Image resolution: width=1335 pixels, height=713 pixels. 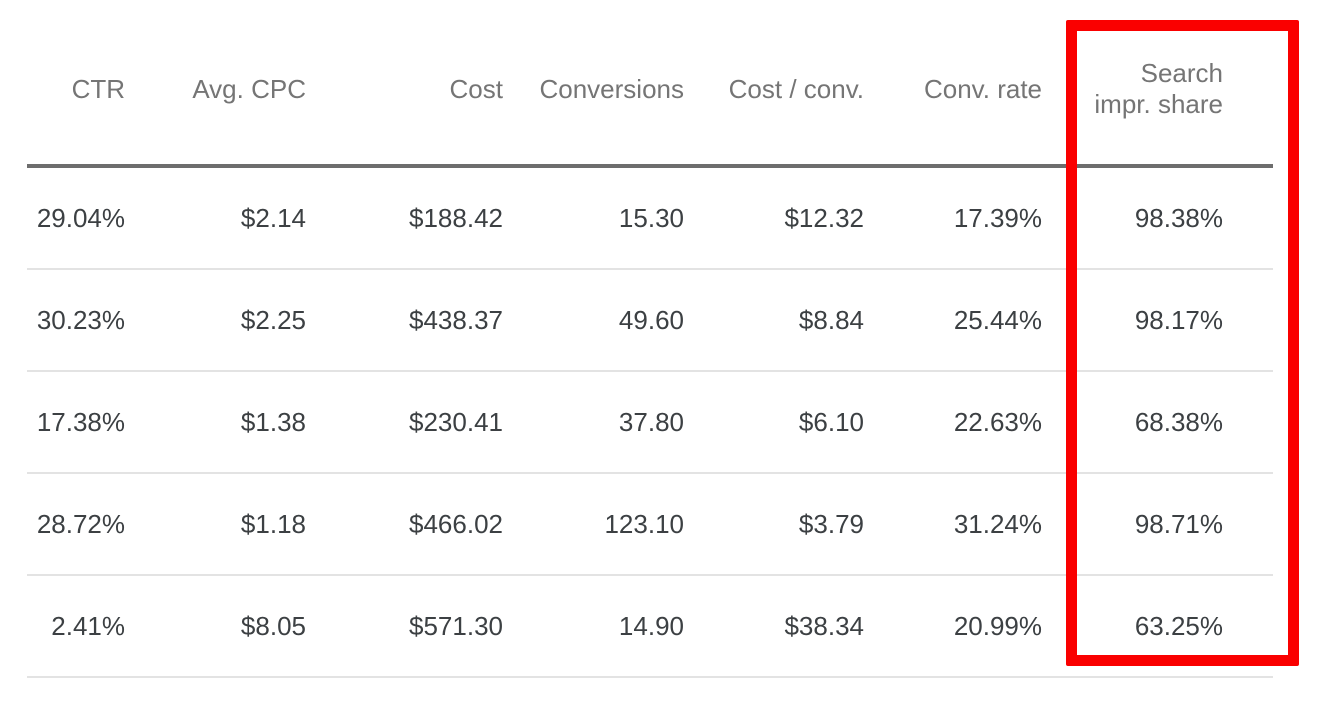 I want to click on table-cell-search-impr-share: 63.25%, so click(x=1157, y=626).